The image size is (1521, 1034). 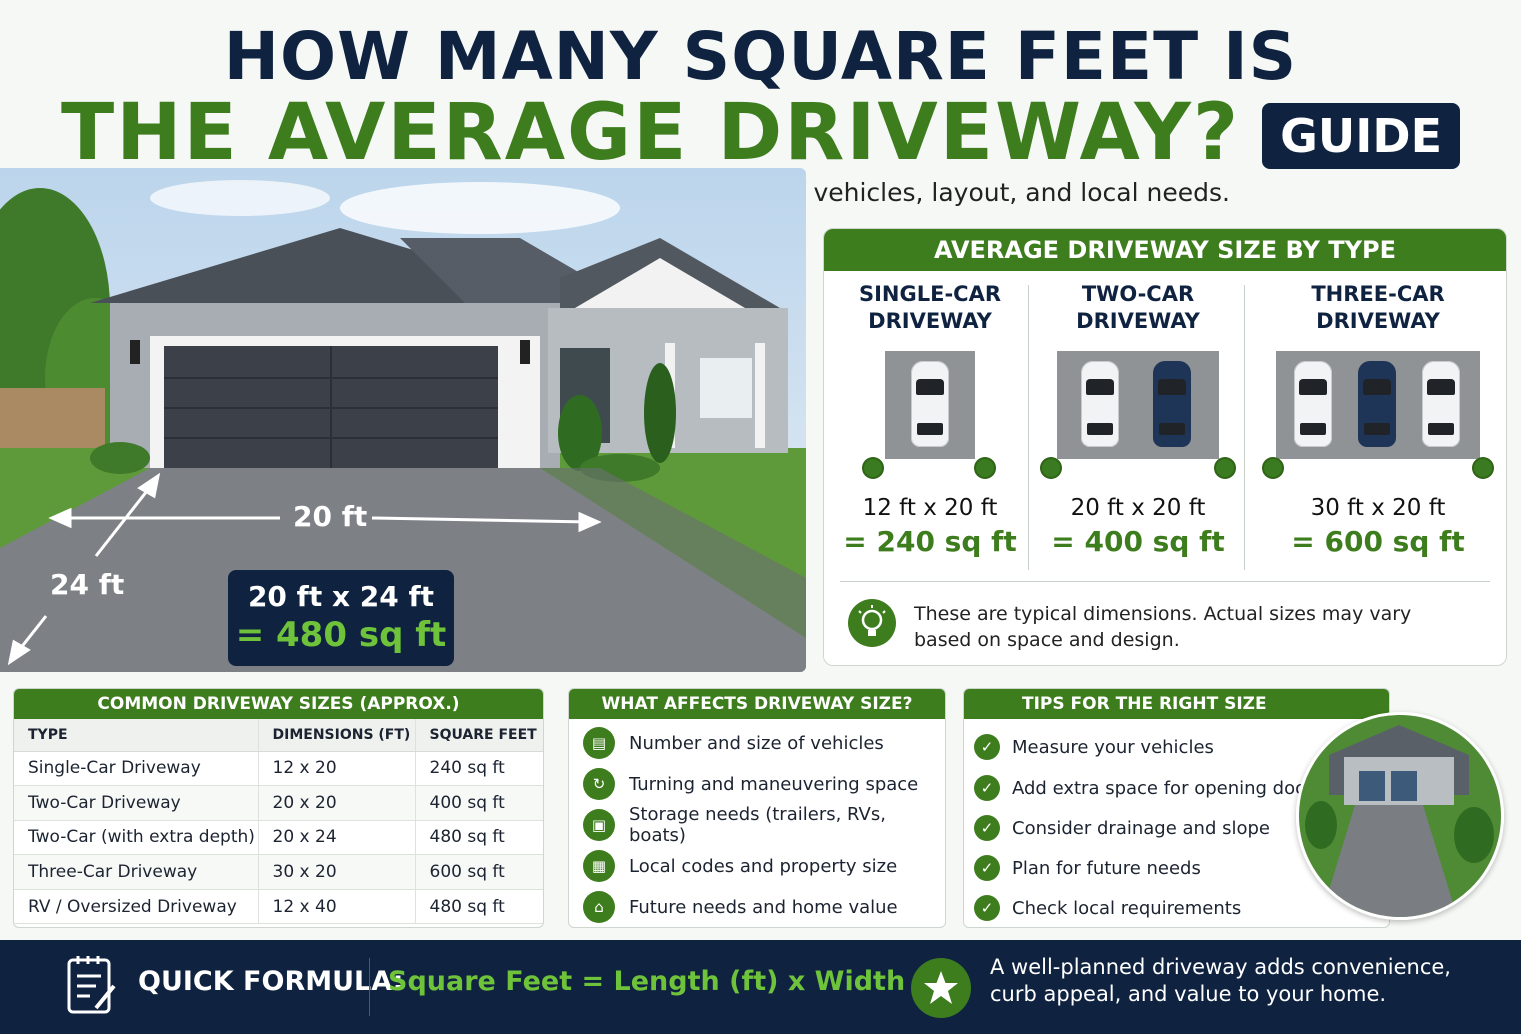 I want to click on home-value-icon: ⌂, so click(x=599, y=907).